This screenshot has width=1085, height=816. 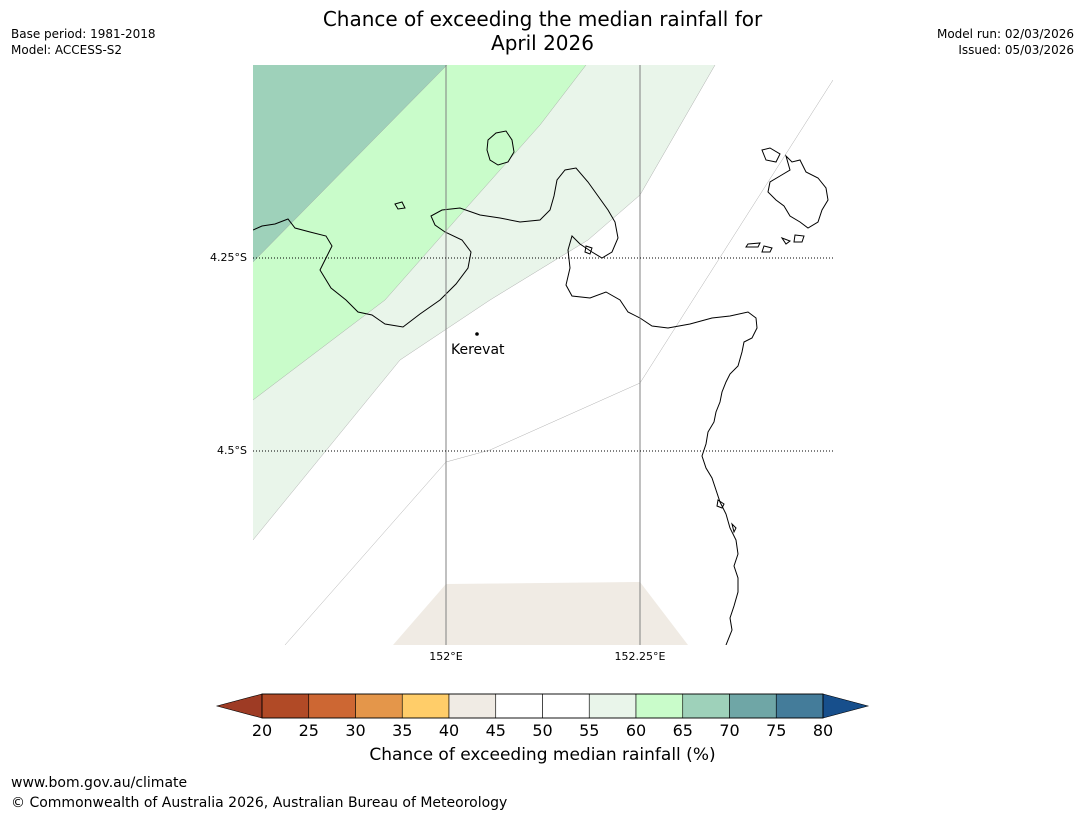 I want to click on colorbar-frame, so click(x=542, y=706).